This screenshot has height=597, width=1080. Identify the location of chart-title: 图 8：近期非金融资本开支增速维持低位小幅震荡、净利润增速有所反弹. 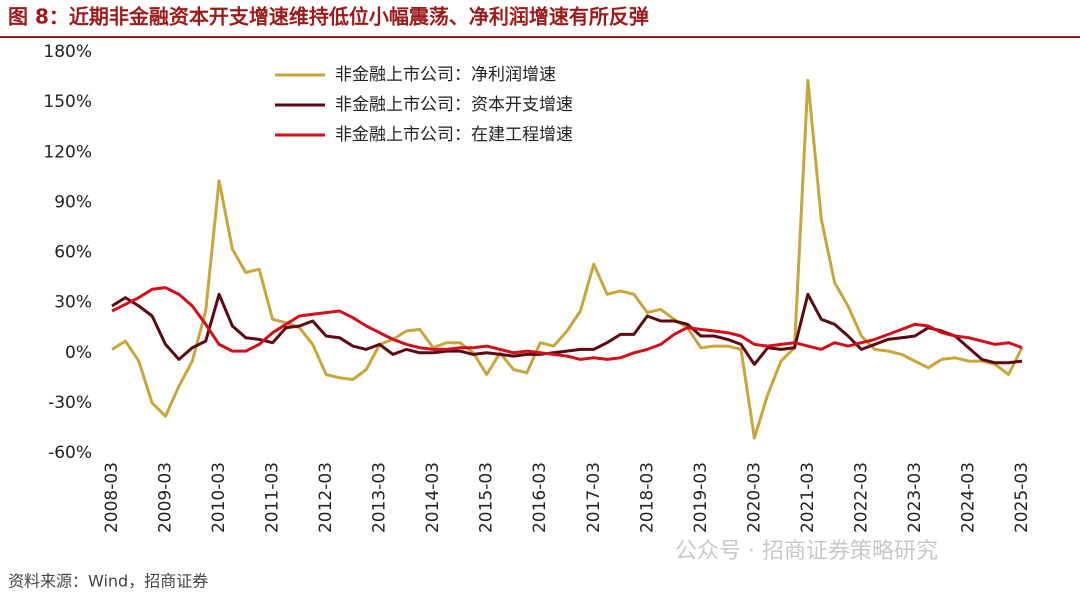
(328, 17).